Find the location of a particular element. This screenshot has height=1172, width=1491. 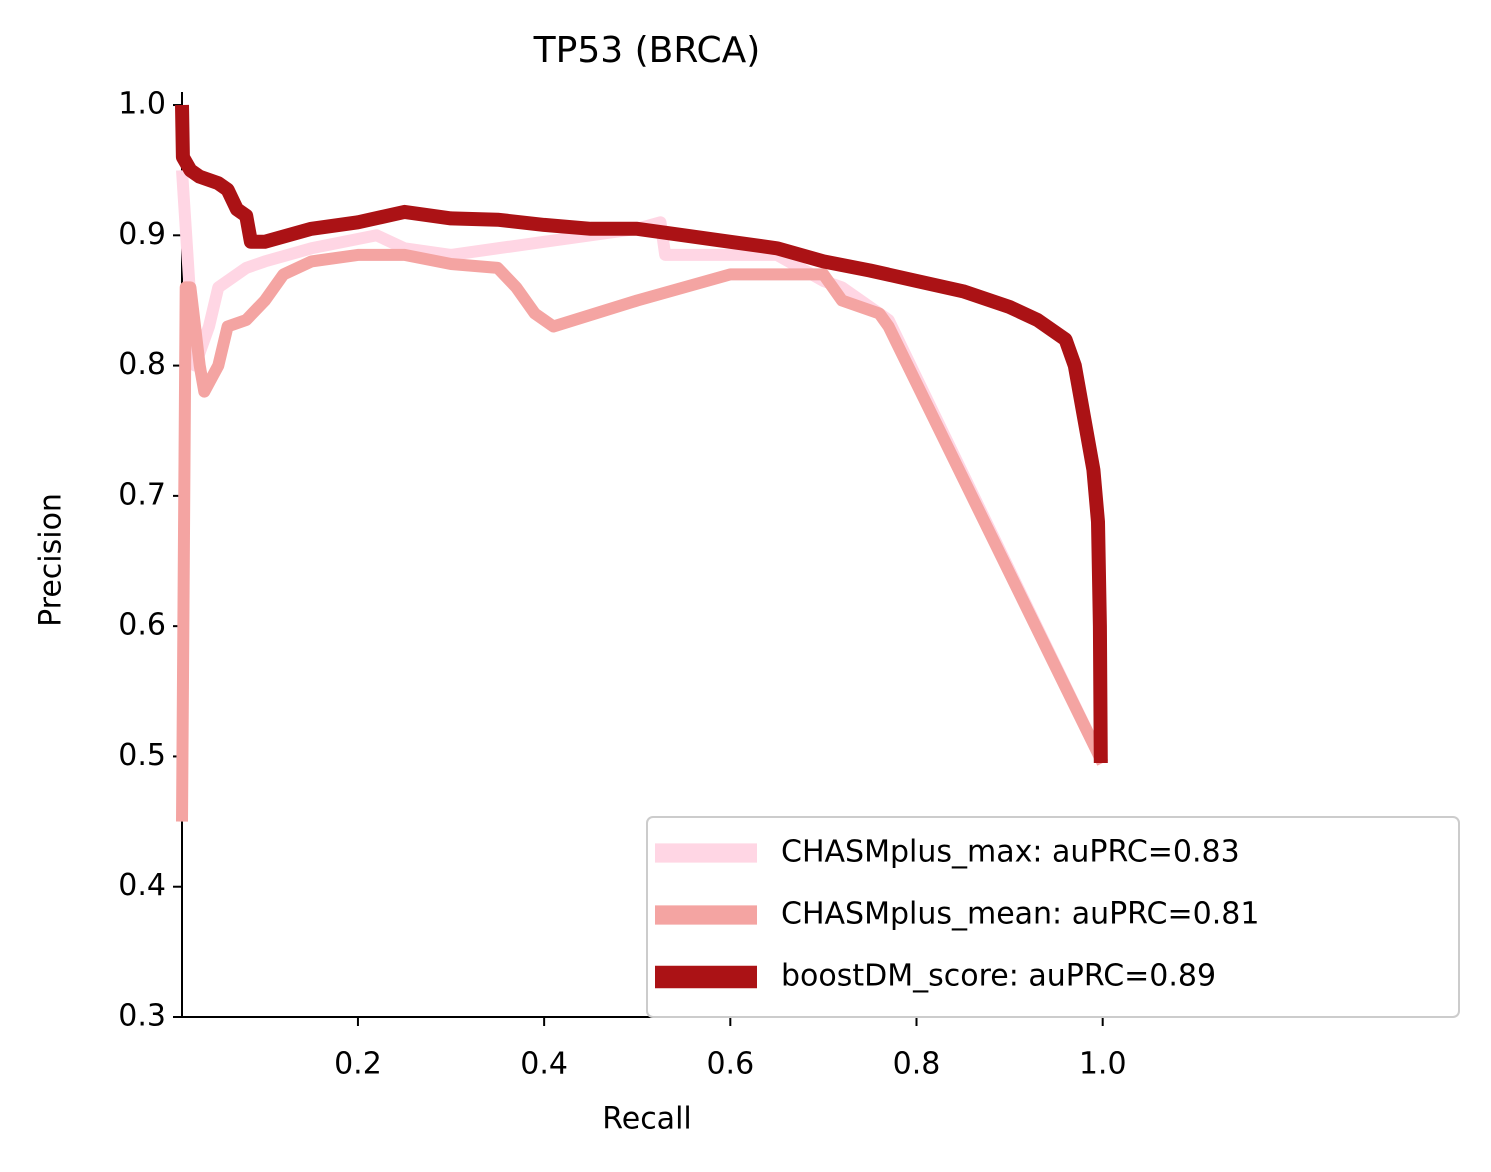

legend-label: CHASMplus_max: auPRC=0.83 is located at coordinates (1010, 852).